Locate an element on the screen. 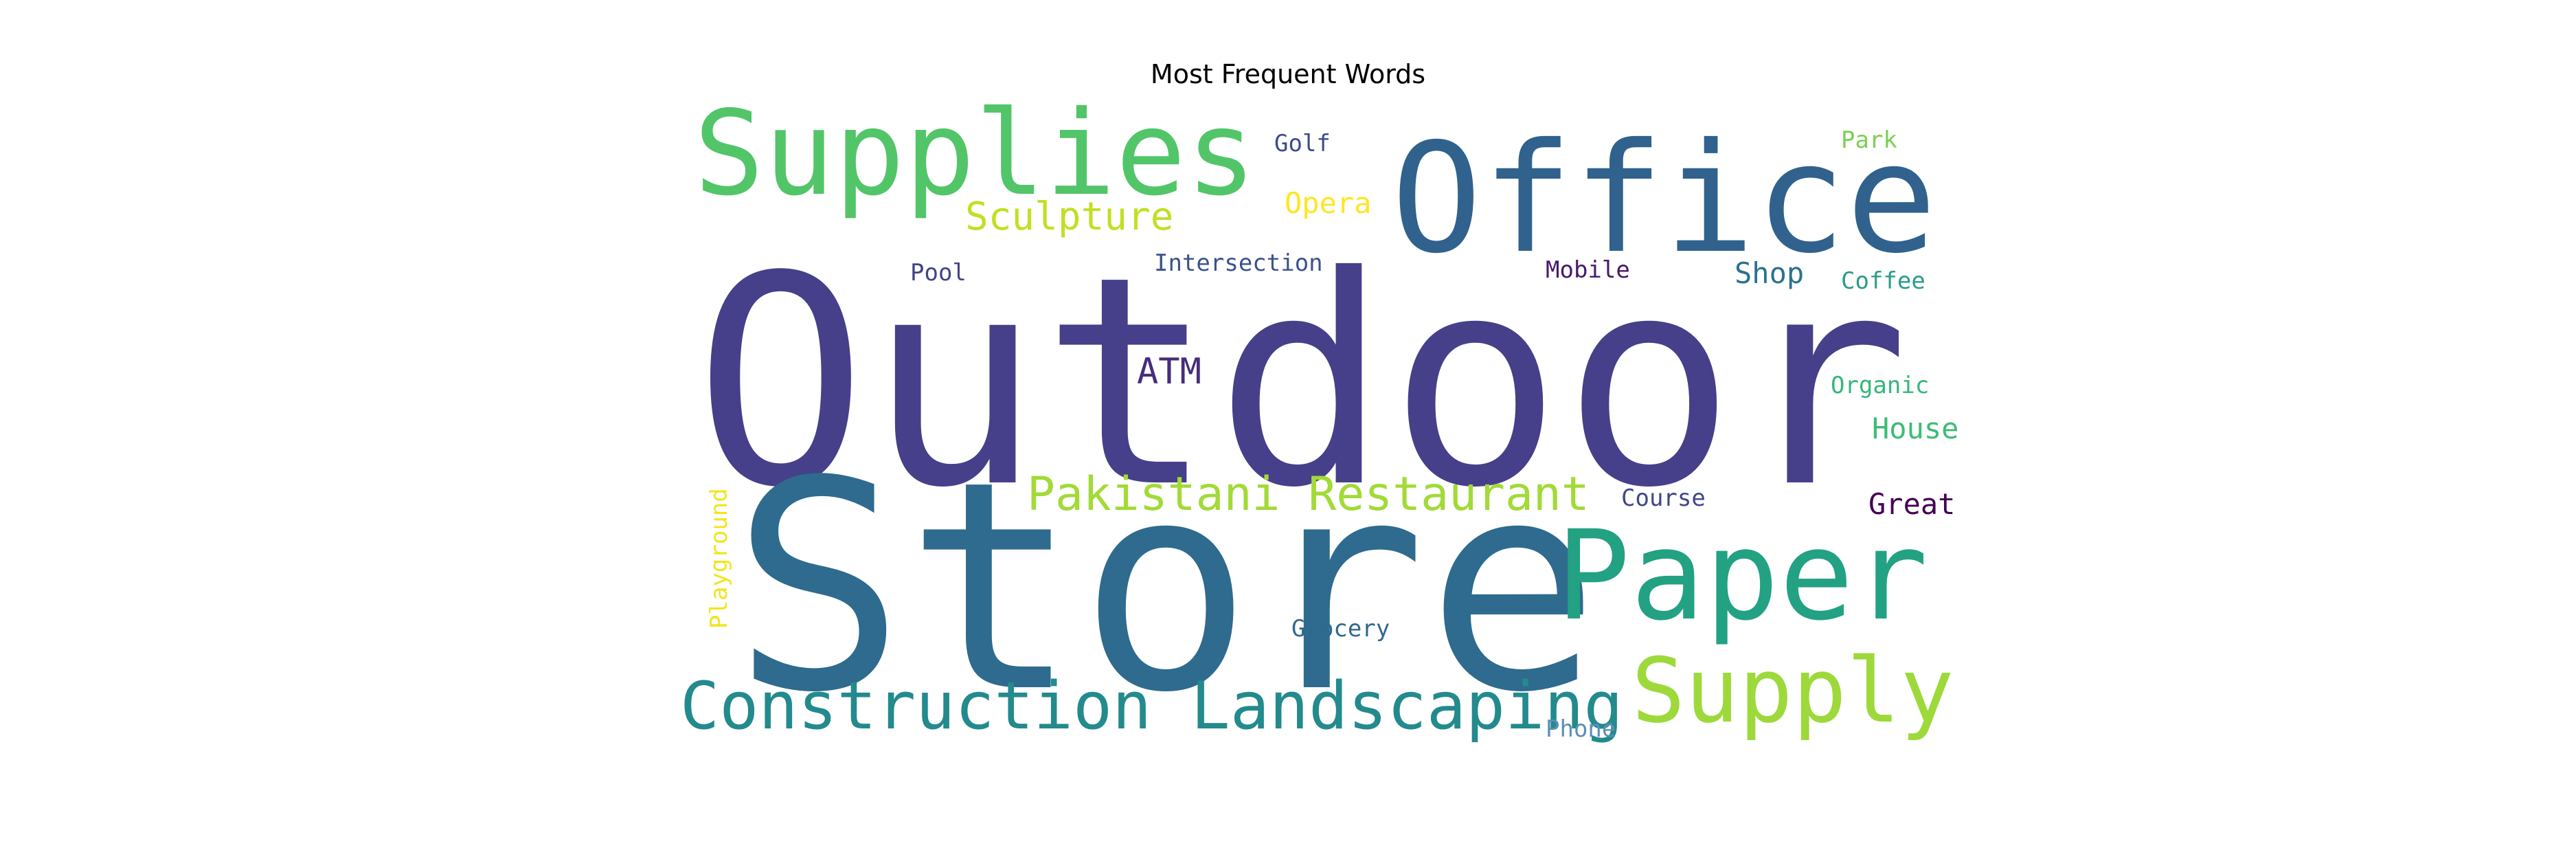  word-supplies: Supplies is located at coordinates (975, 154).